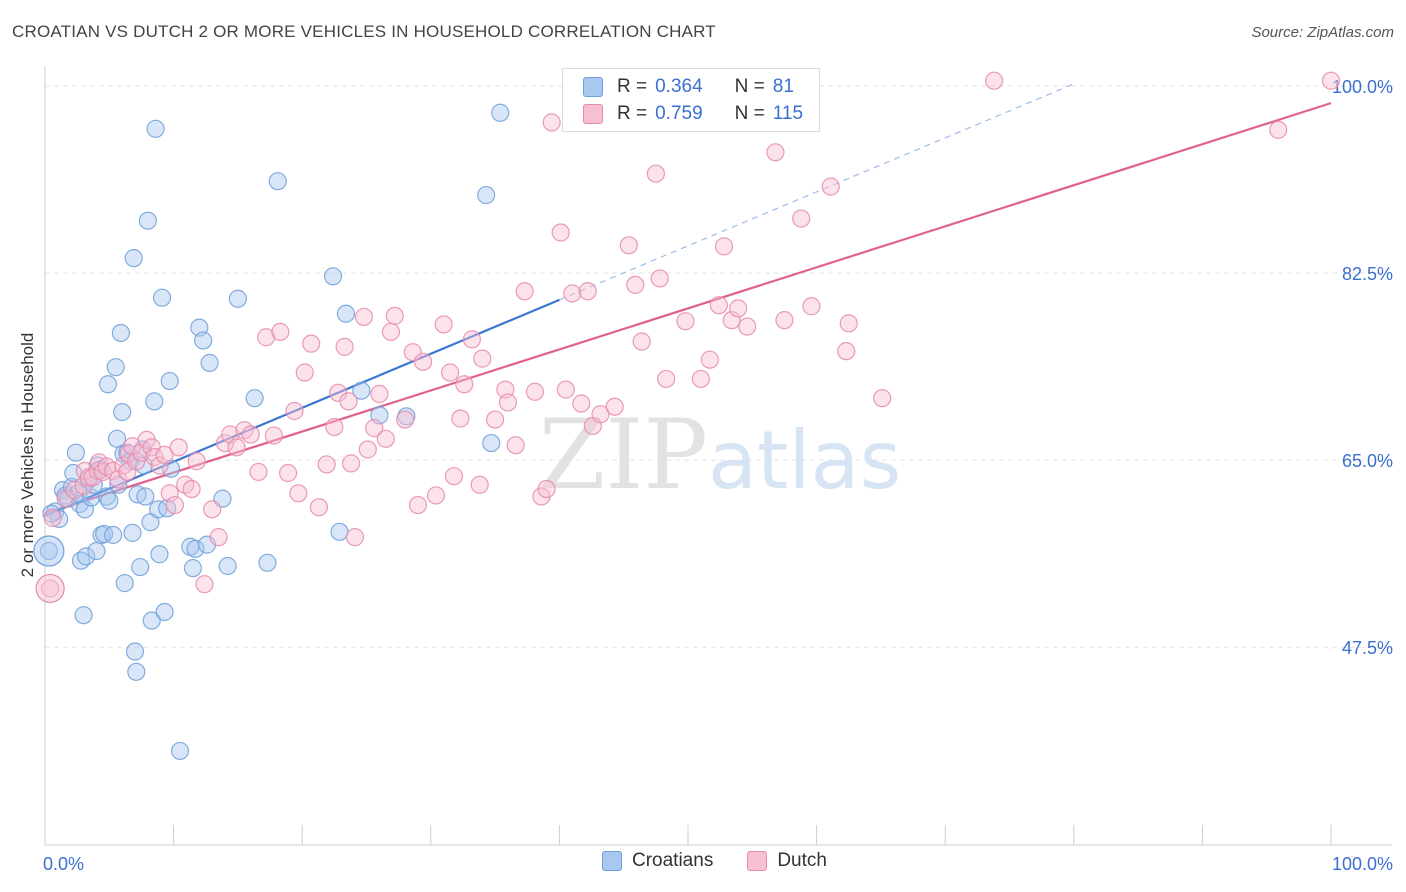 This screenshot has width=1406, height=892. What do you see at coordinates (749, 113) in the screenshot?
I see `dutch-n-label: N =` at bounding box center [749, 113].